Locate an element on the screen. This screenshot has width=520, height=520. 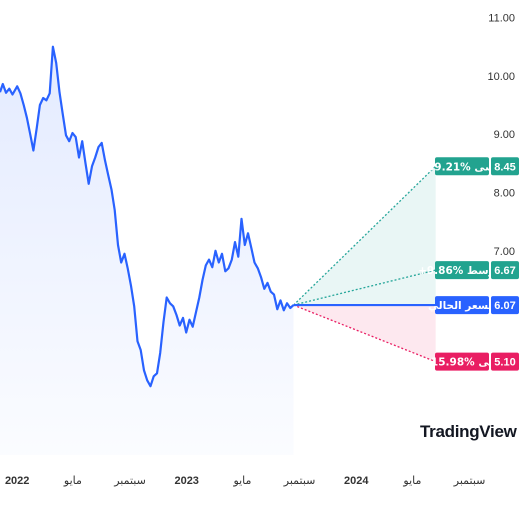
forecast-low-line is located at coordinates (364, 333).